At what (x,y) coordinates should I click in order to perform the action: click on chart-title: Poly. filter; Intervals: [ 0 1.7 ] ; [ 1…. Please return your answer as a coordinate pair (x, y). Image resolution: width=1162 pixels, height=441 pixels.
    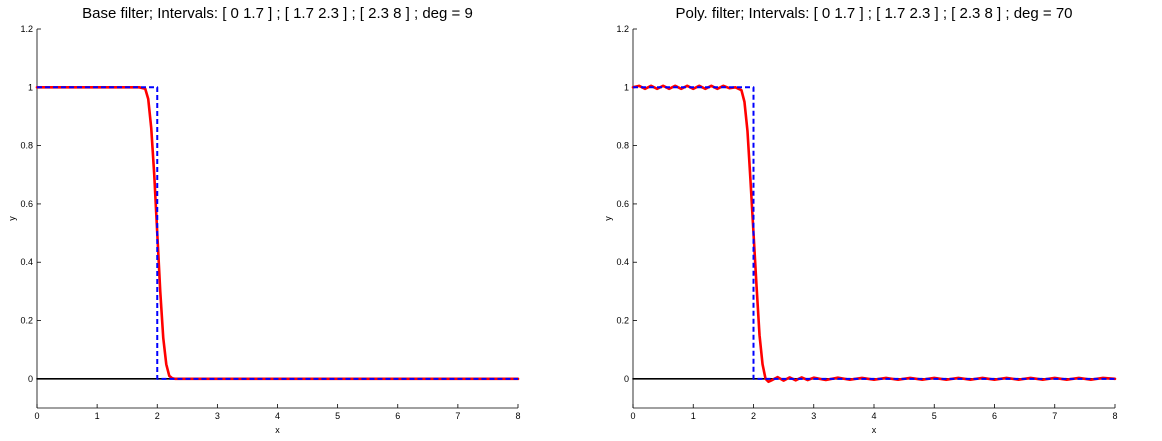
    Looking at the image, I should click on (873, 13).